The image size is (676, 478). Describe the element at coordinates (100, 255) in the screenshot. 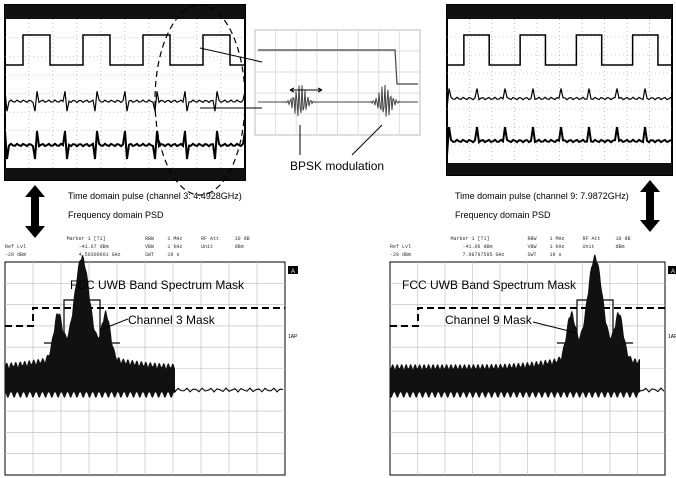

I see `analyzer-header: 4.50300601 GHz` at that location.